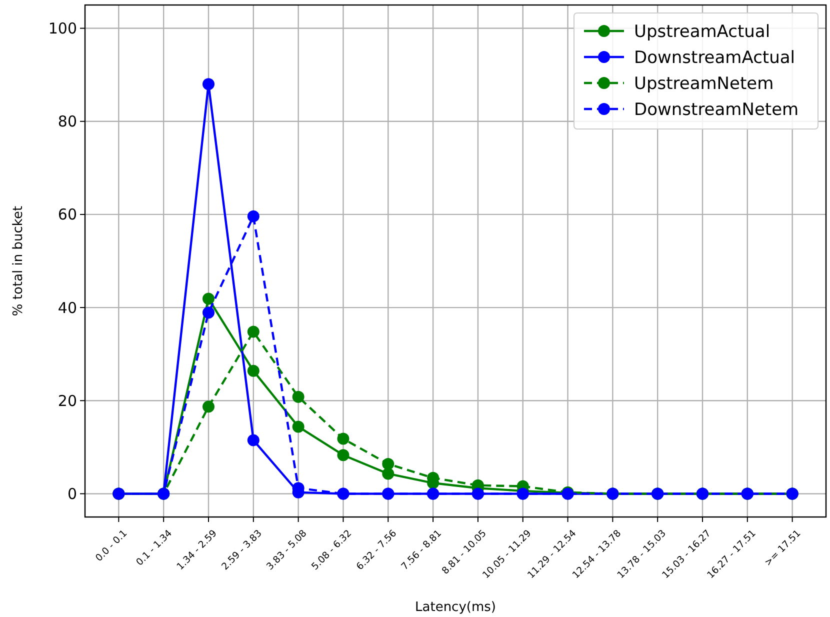 This screenshot has width=830, height=617. Describe the element at coordinates (67, 307) in the screenshot. I see `y-tick-label: 40` at that location.